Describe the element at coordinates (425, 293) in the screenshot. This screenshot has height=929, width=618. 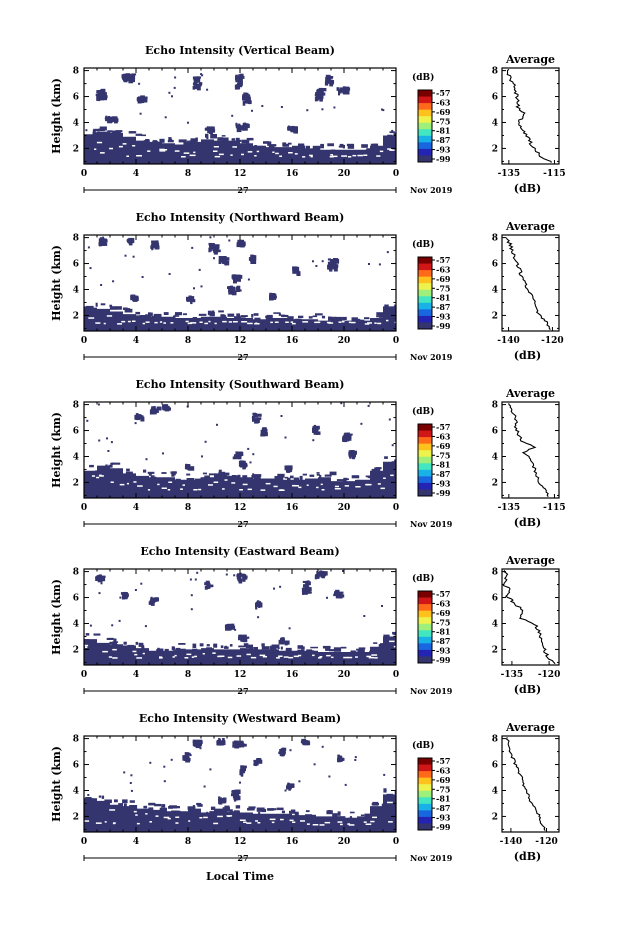
I see `colorbar-frame` at that location.